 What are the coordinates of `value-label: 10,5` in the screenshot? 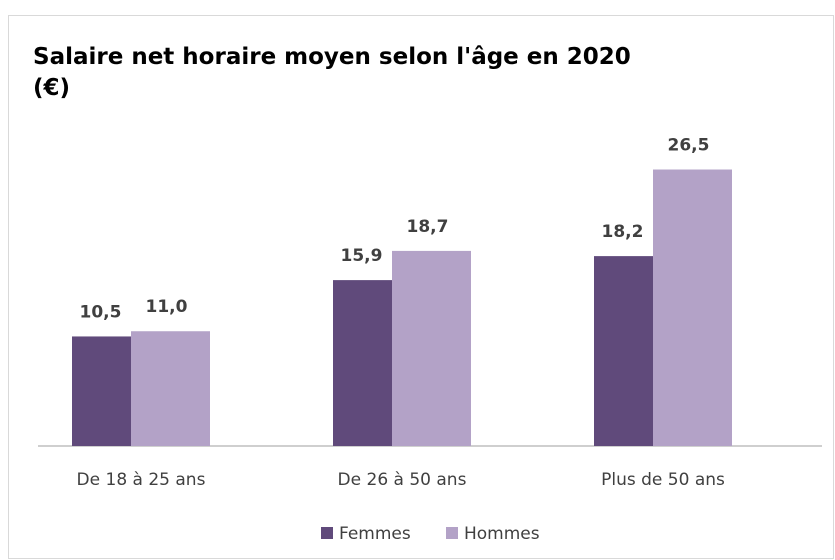 It's located at (101, 312).